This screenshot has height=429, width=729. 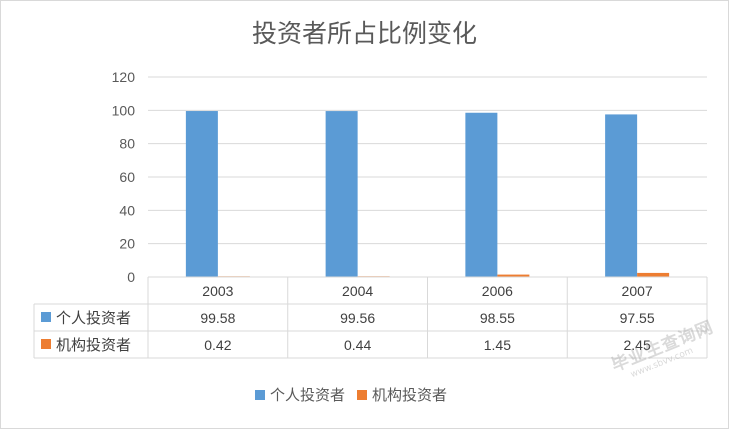 What do you see at coordinates (307, 395) in the screenshot?
I see `legend-label: 个人投资者` at bounding box center [307, 395].